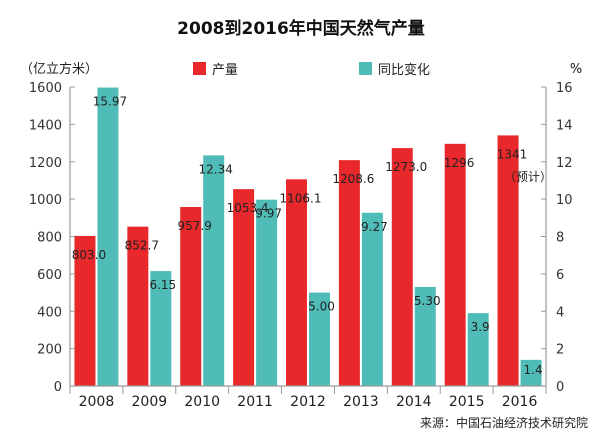 The image size is (602, 444). I want to click on x-tick-label: 2014, so click(414, 402).